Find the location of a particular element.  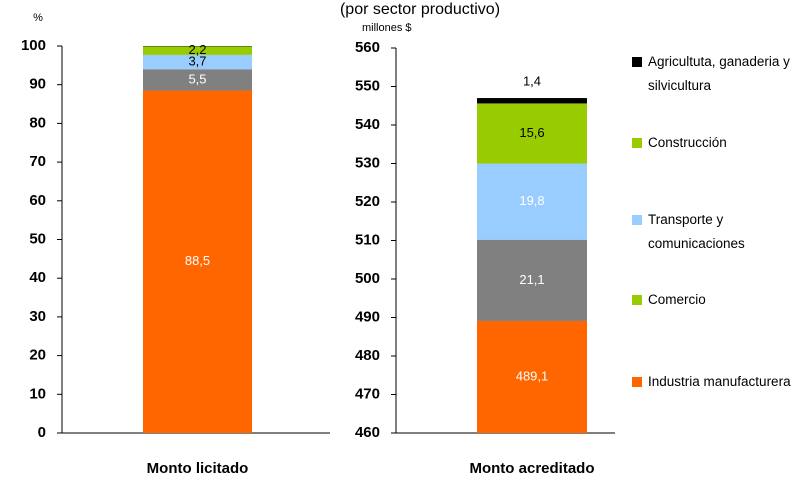

y-tick-label: 550 is located at coordinates (367, 85).